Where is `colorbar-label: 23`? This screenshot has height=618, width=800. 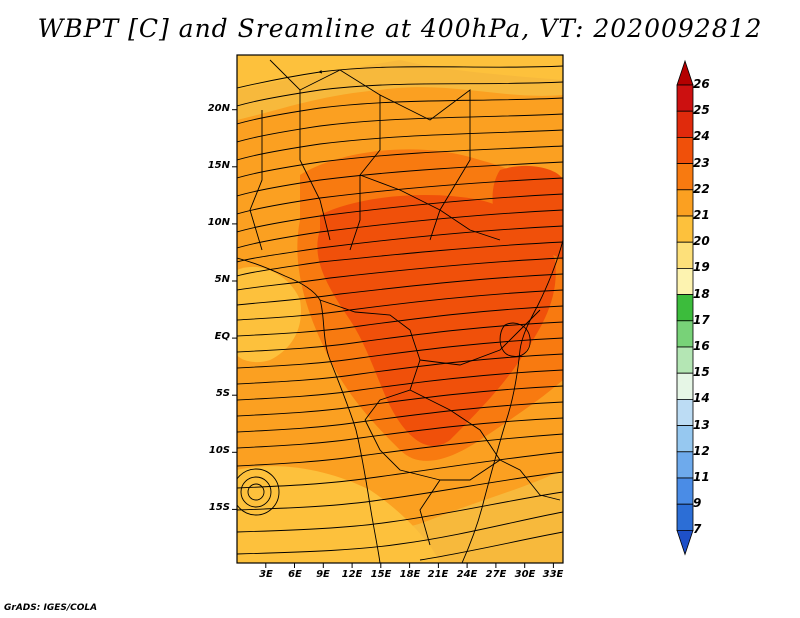
colorbar-label: 23 is located at coordinates (701, 162).